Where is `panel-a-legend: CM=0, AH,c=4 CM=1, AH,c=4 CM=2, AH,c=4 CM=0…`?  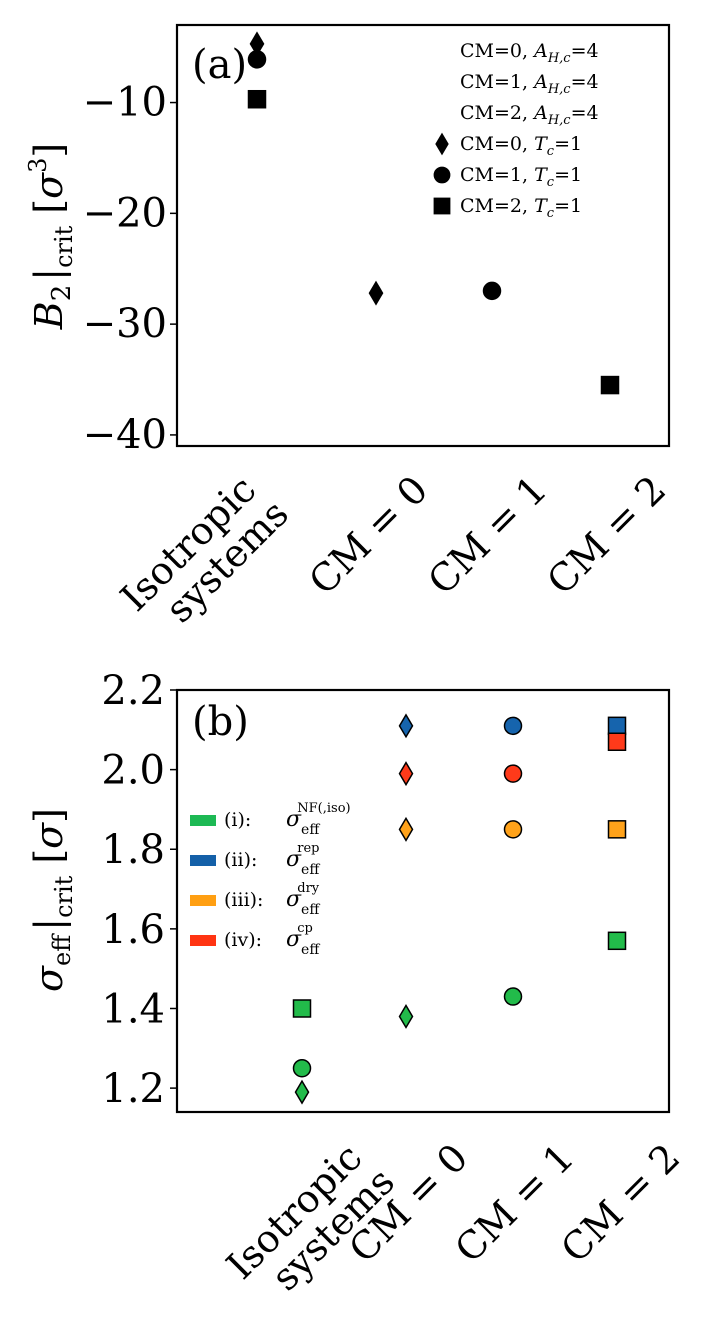
panel-a-legend: CM=0, AH,c=4 CM=1, AH,c=4 CM=2, AH,c=4 CM=0… is located at coordinates (516, 130).